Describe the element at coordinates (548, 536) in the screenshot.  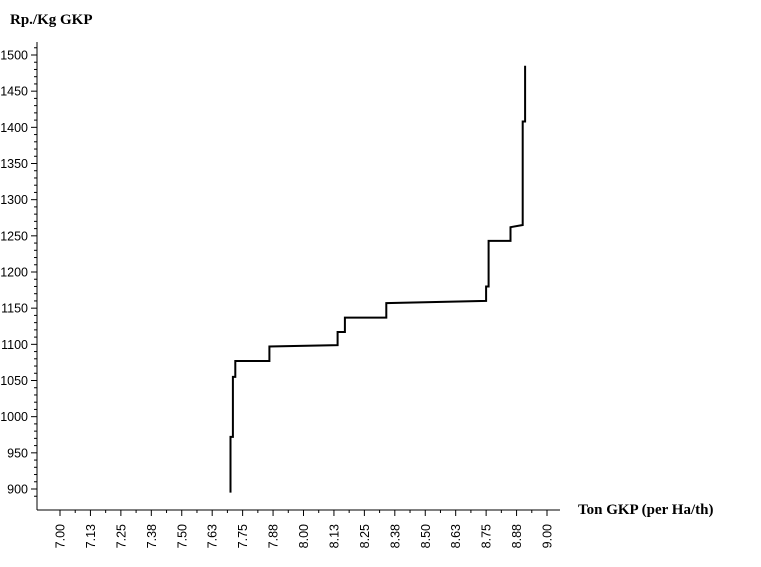
I see `x-tick-label: 9.00` at that location.